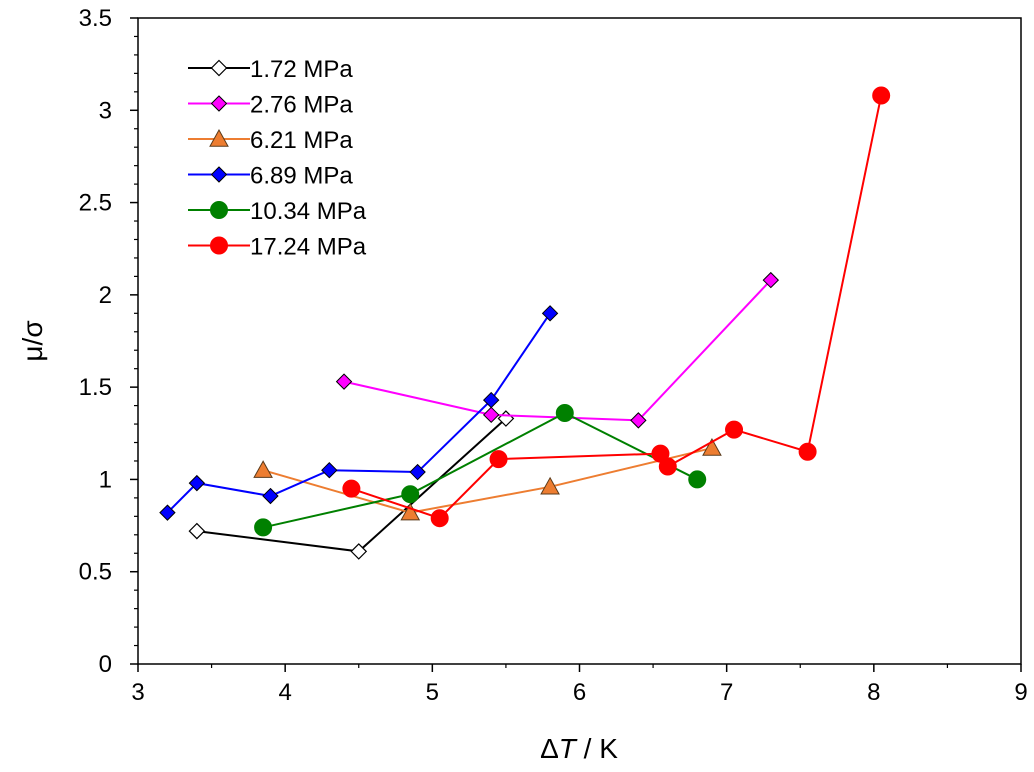 The height and width of the screenshot is (772, 1034). I want to click on legend-item: 6.89 MPa, so click(270, 176).